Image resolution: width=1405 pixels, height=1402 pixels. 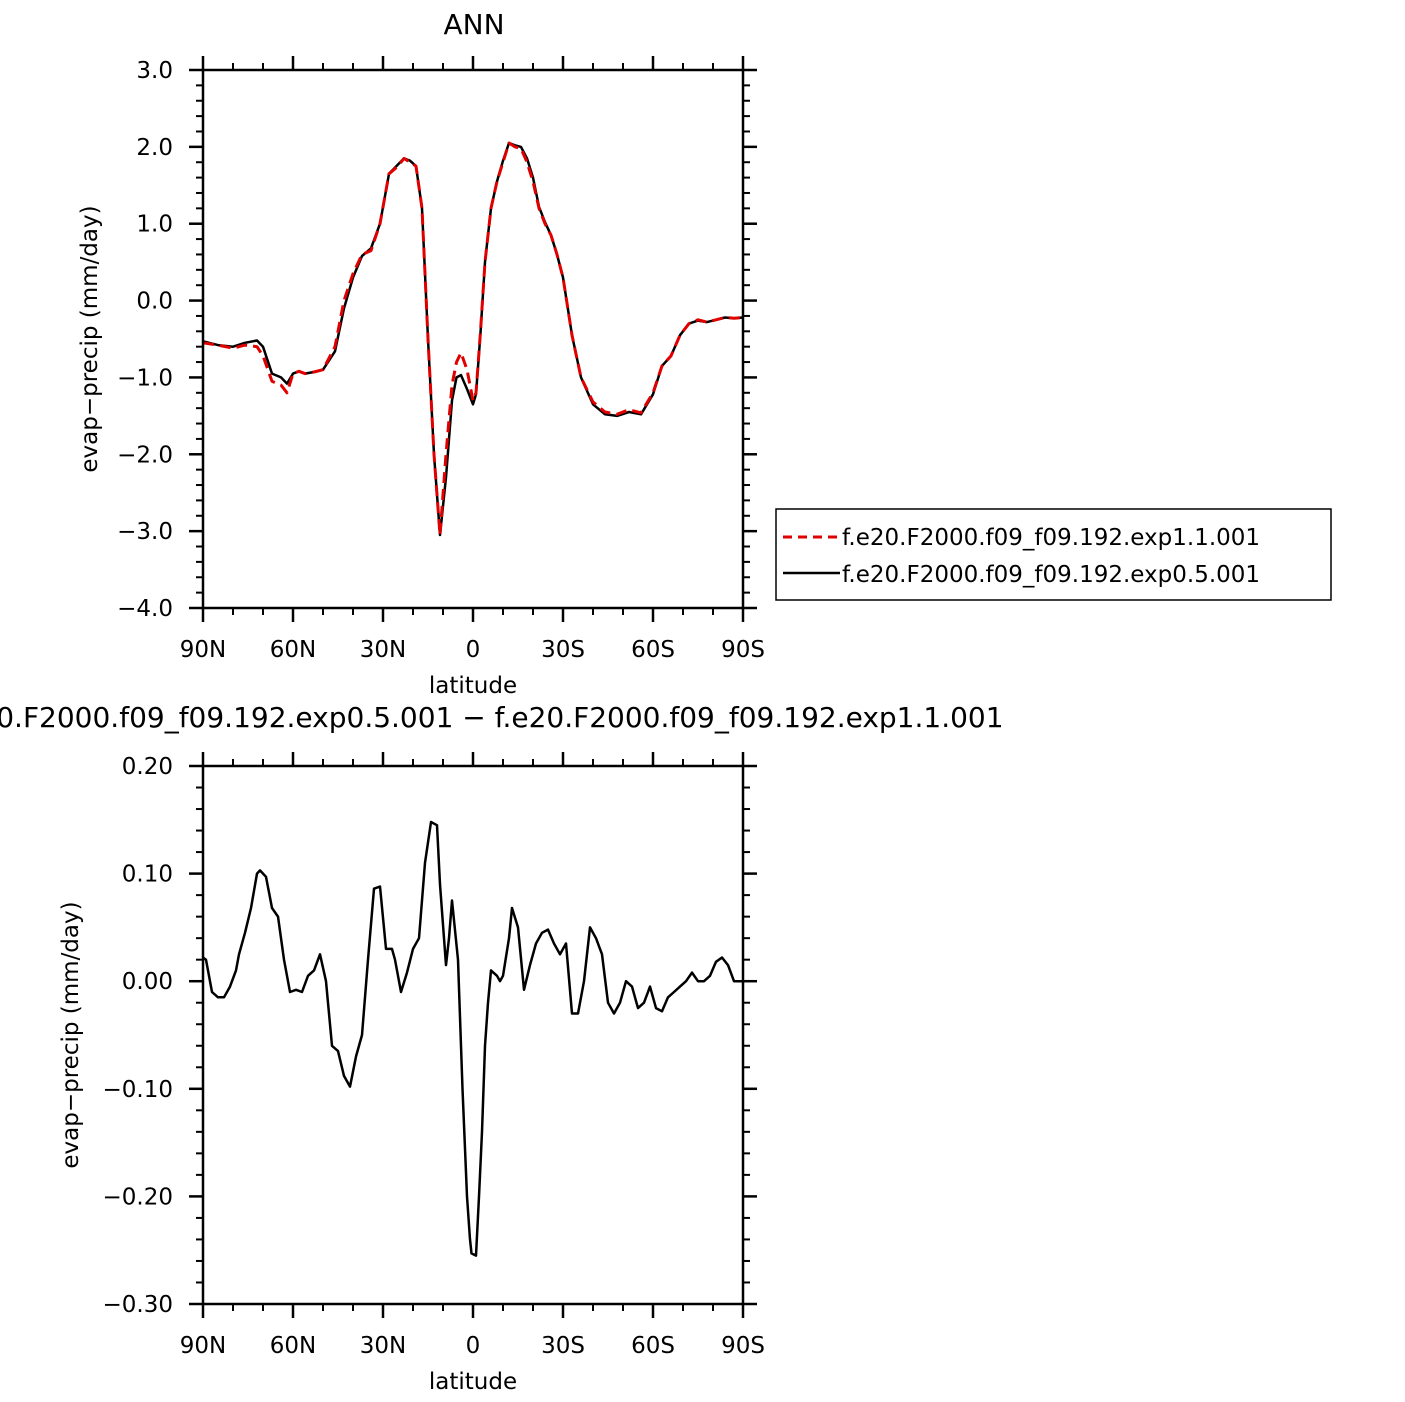 I want to click on legend-label-exp1: f.e20.F2000.f09_f09.192.exp1.1.001, so click(x=1051, y=538).